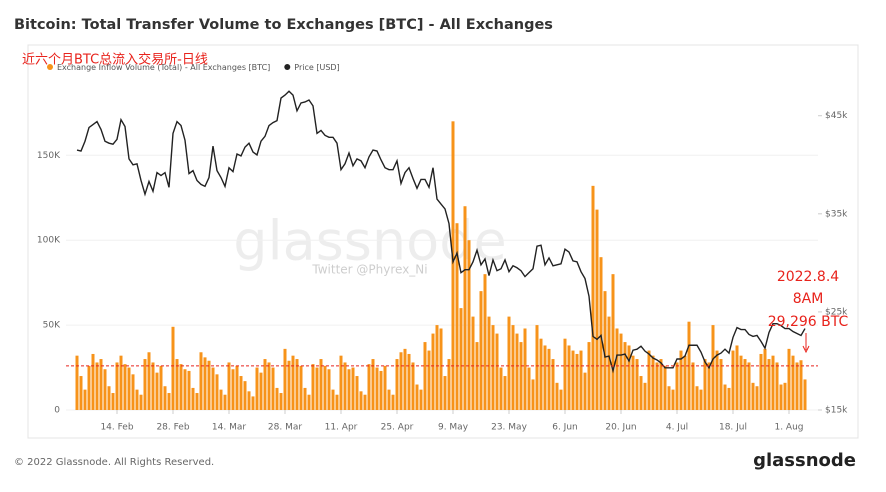  I want to click on annotation-arrow, so click(806, 343).